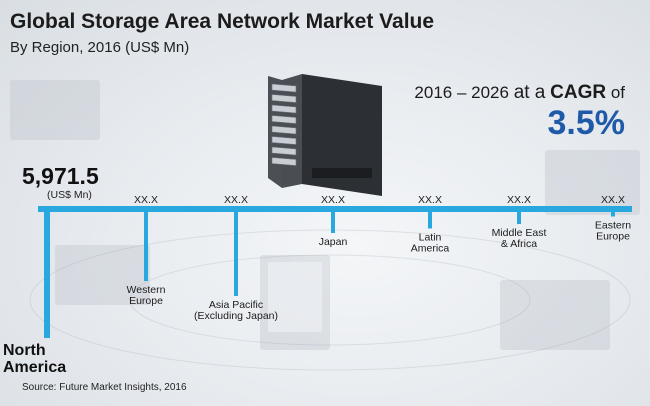 This screenshot has width=650, height=406. Describe the element at coordinates (519, 244) in the screenshot. I see `region-label: & Africa` at that location.